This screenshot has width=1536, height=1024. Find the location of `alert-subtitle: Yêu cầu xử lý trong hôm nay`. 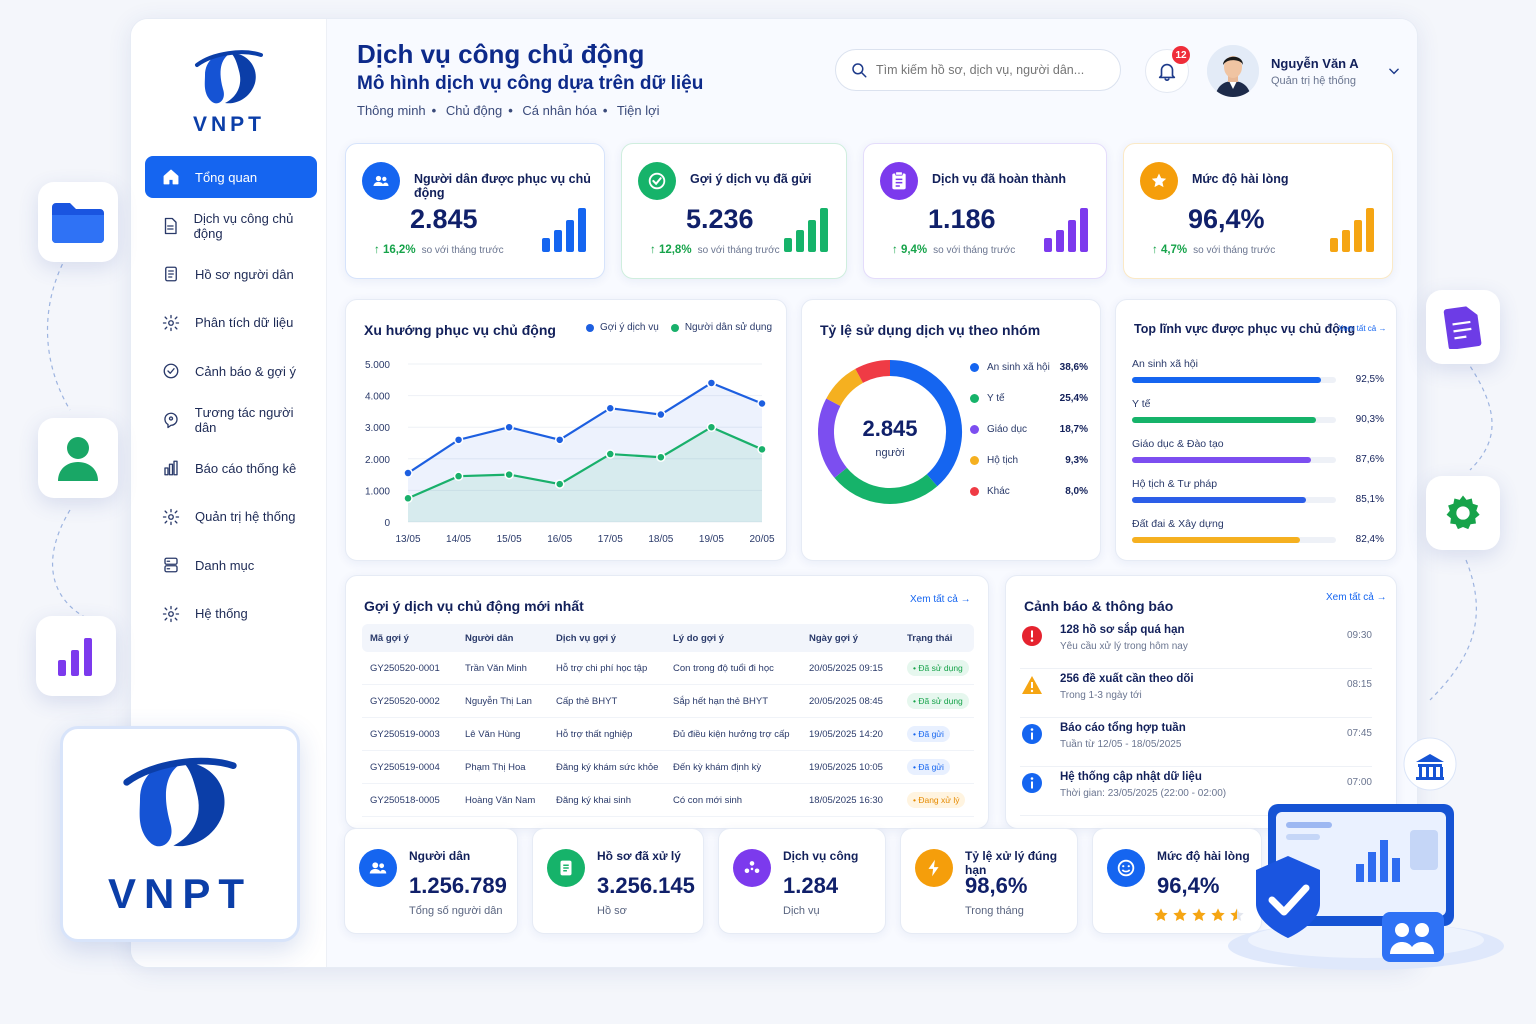

alert-subtitle: Yêu cầu xử lý trong hôm nay is located at coordinates (1124, 646).